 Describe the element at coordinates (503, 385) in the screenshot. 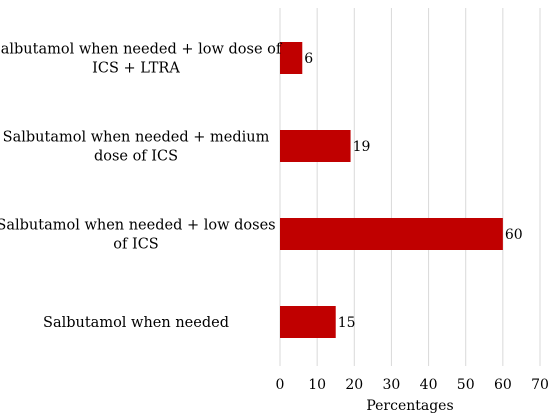

I see `x-tick-label: 60` at that location.